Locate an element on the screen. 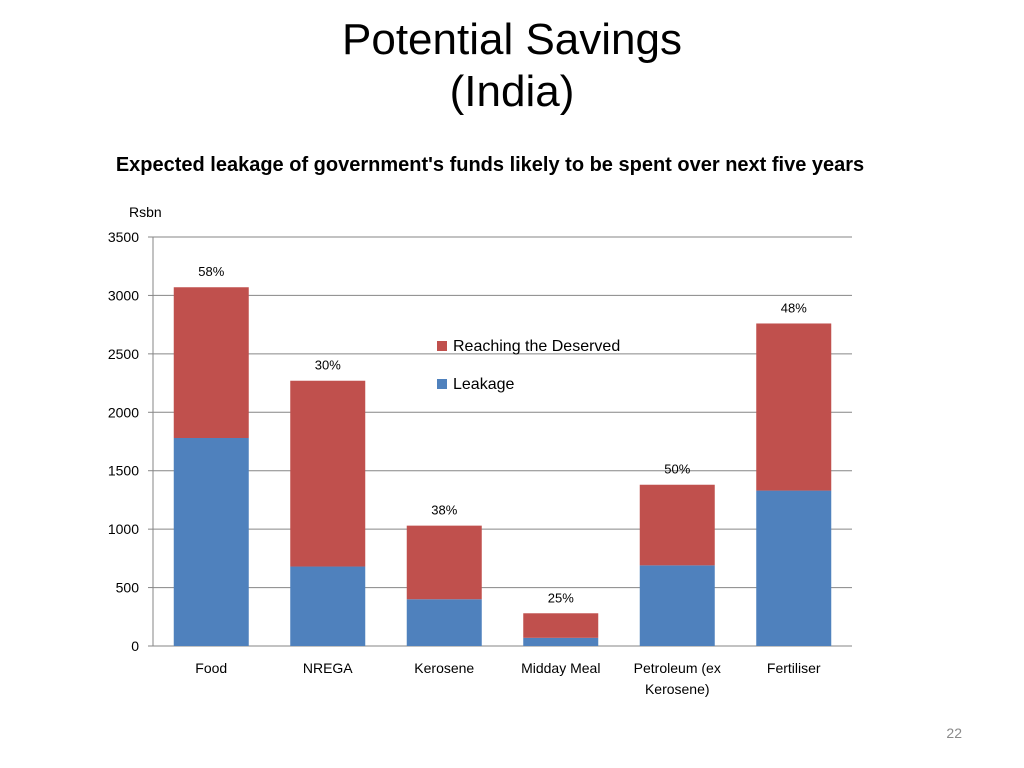 This screenshot has width=1024, height=768. data-label: 25% is located at coordinates (561, 597).